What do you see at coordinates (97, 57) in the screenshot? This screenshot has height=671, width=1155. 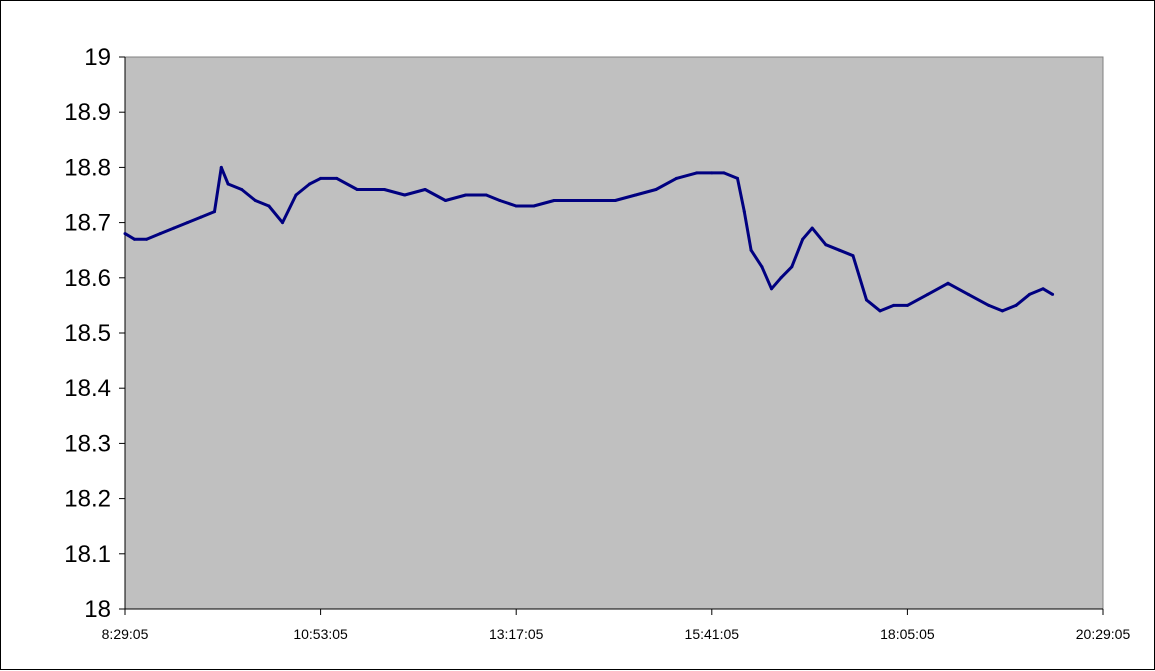 I see `y-tick-label: 19` at bounding box center [97, 57].